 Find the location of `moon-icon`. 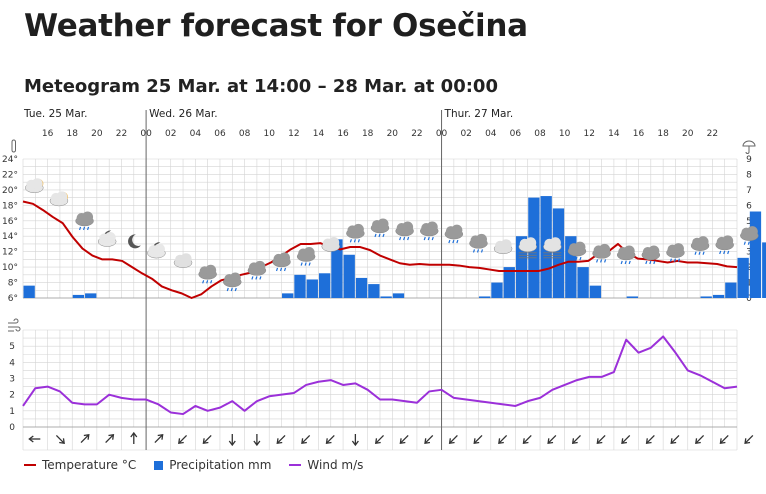

moon-icon is located at coordinates (134, 241).